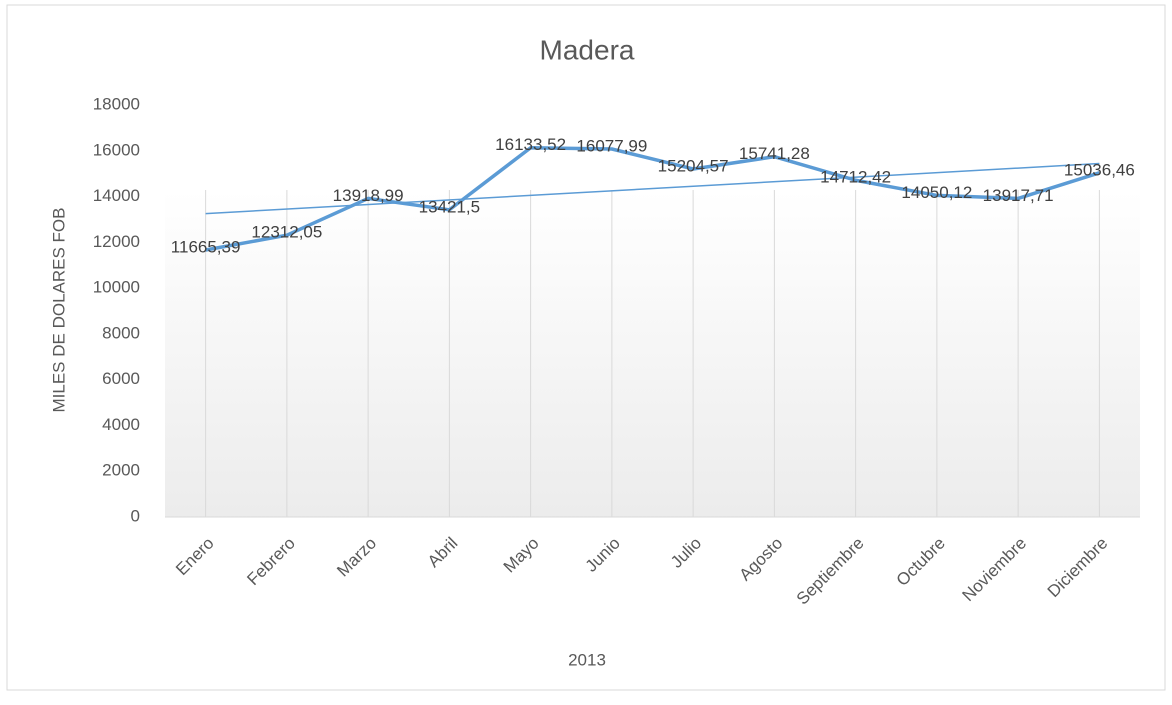 The height and width of the screenshot is (705, 1172). Describe the element at coordinates (121, 470) in the screenshot. I see `y-tick-label: 2000` at that location.